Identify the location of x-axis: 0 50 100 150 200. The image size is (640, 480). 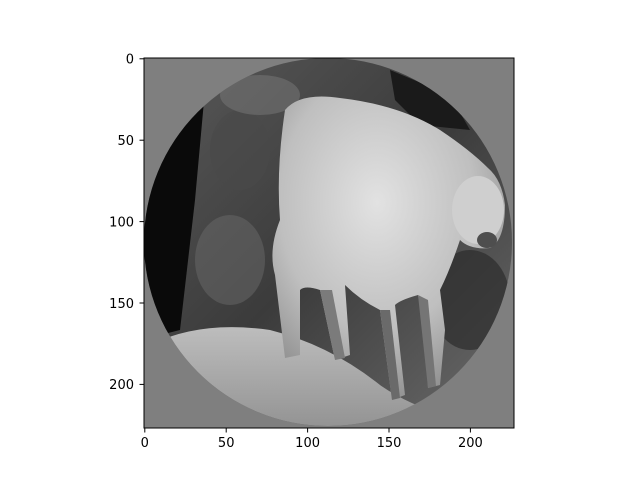
(312, 439).